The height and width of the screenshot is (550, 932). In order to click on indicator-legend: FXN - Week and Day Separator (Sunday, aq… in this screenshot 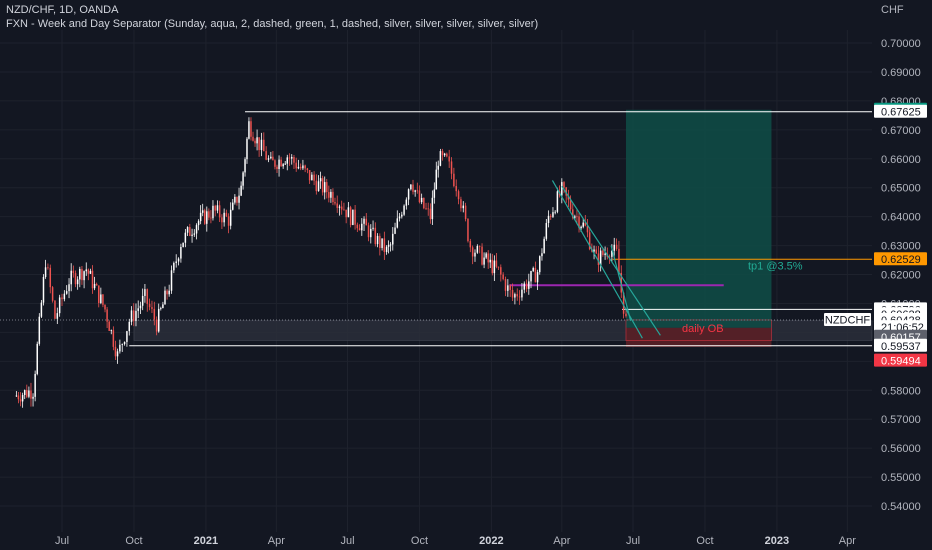, I will do `click(272, 24)`.